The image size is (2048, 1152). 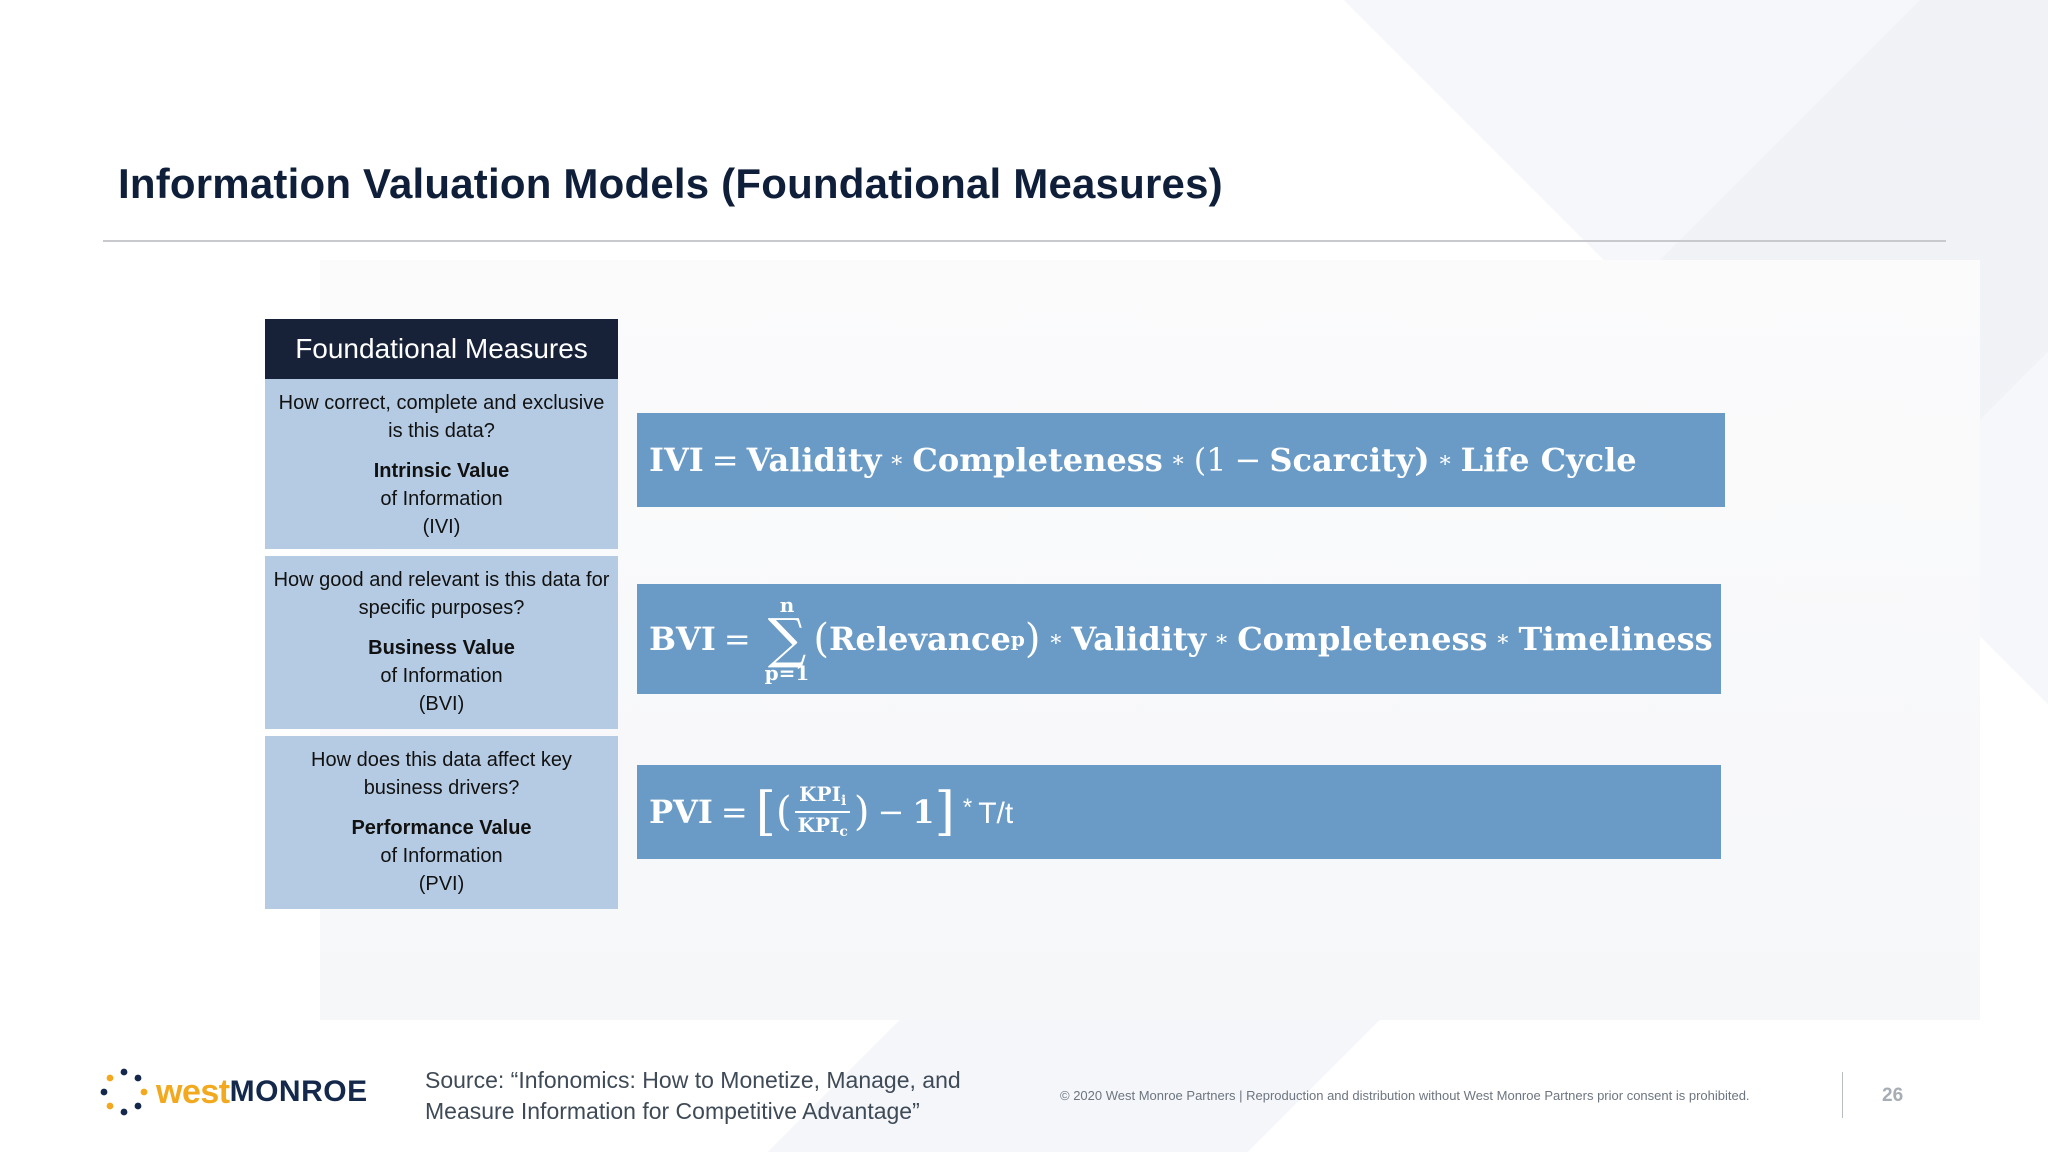 What do you see at coordinates (1179, 812) in the screenshot?
I see `pvi-formula: PVI = [ ( KPIi KPIc ) − 1 ] * T/t` at bounding box center [1179, 812].